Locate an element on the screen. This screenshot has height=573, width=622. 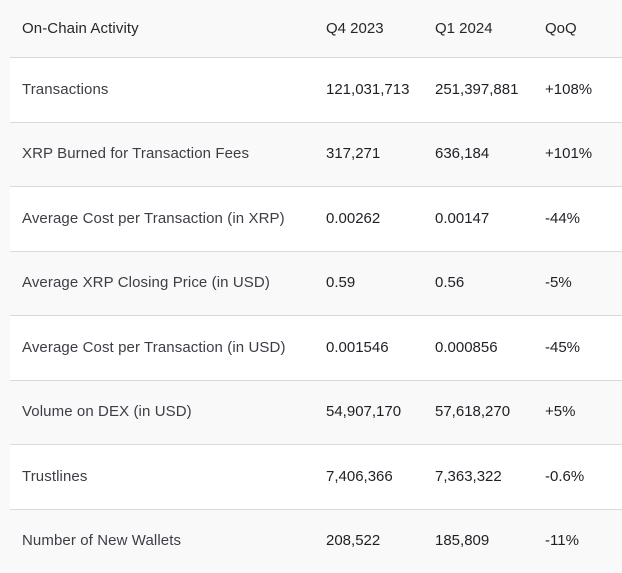
cell-q1-2024: 636,184 is located at coordinates (462, 154).